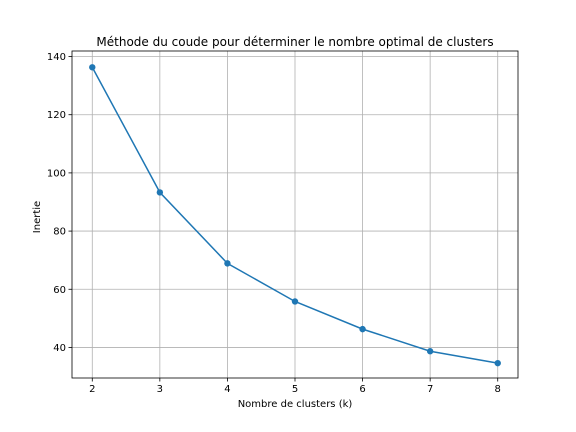 This screenshot has width=576, height=432. Describe the element at coordinates (56, 115) in the screenshot. I see `y-tick-label: 120` at that location.